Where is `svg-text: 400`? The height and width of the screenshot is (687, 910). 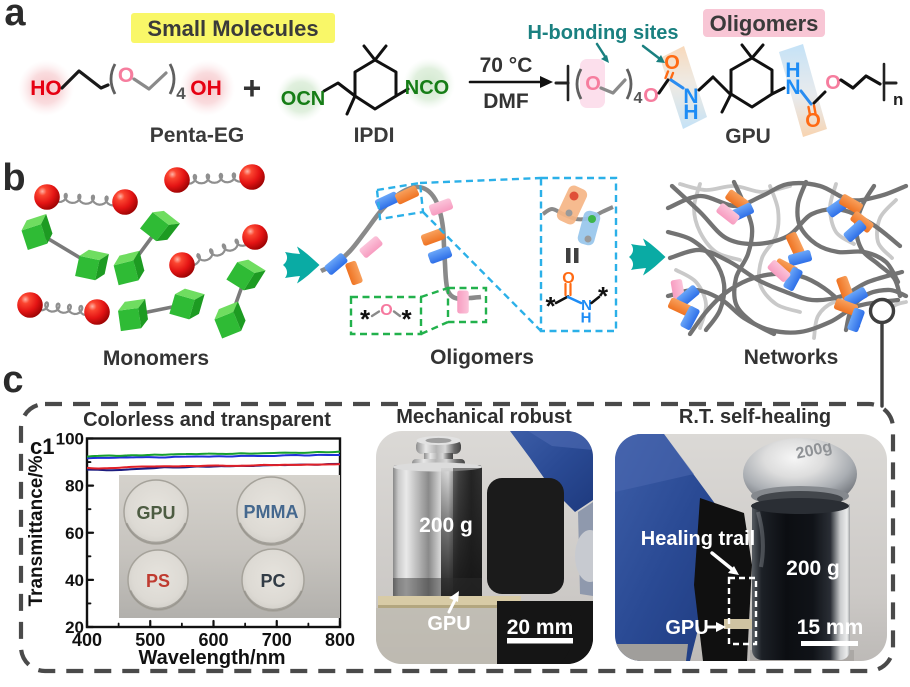
svg-text: 400 is located at coordinates (87, 640).